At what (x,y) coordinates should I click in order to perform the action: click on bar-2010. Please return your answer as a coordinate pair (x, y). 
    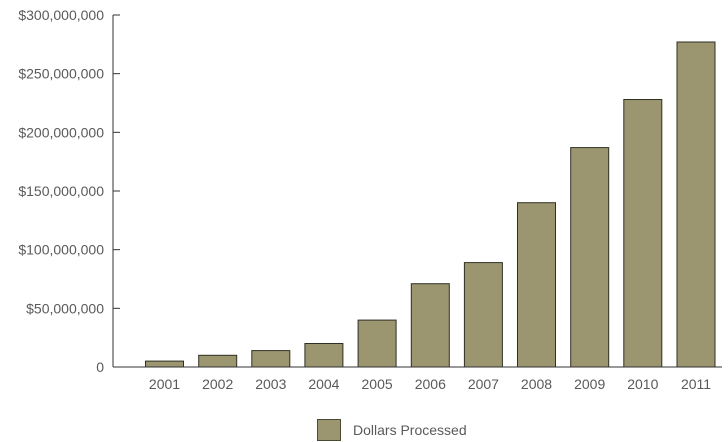
    Looking at the image, I should click on (643, 233).